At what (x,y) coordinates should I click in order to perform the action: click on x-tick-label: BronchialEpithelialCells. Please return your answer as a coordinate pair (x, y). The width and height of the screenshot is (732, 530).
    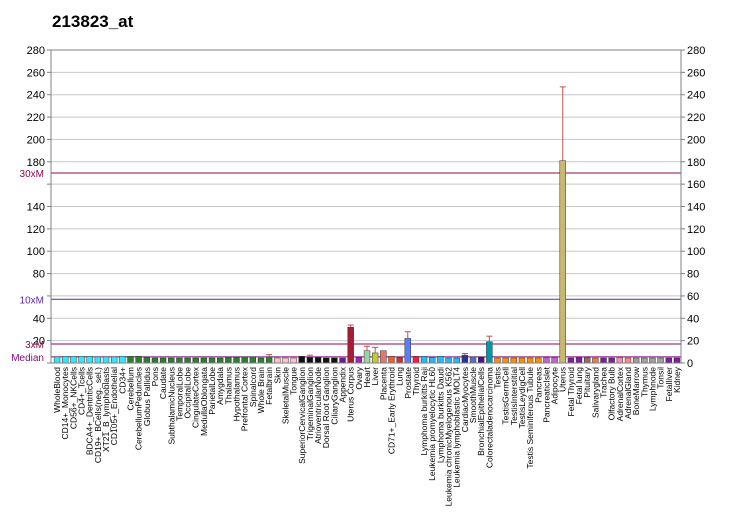
    Looking at the image, I should click on (481, 411).